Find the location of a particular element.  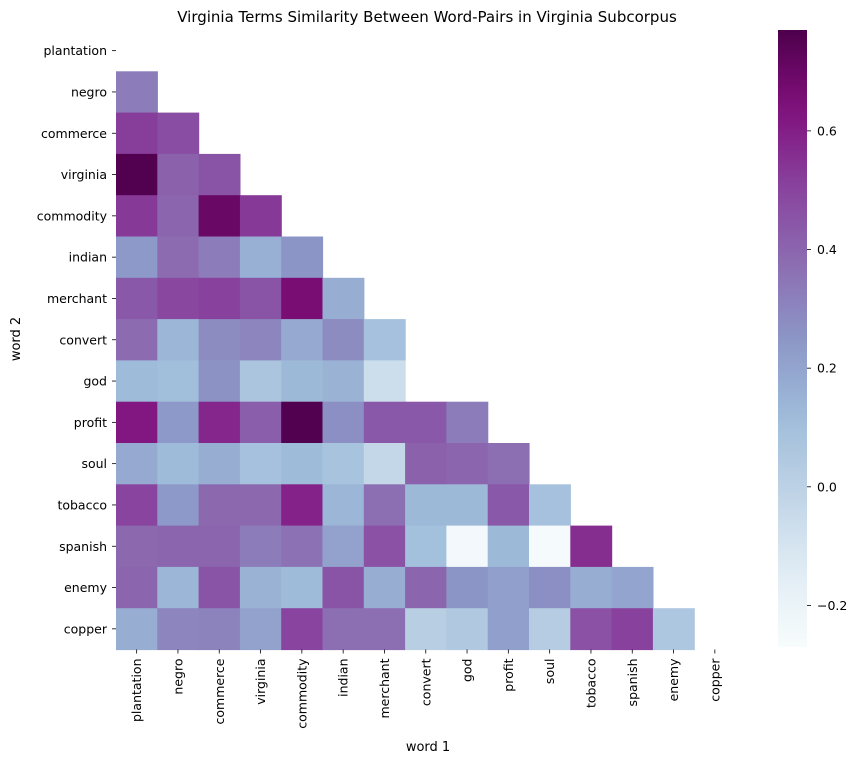

heatmap-cell-convert-indian is located at coordinates (343, 340).